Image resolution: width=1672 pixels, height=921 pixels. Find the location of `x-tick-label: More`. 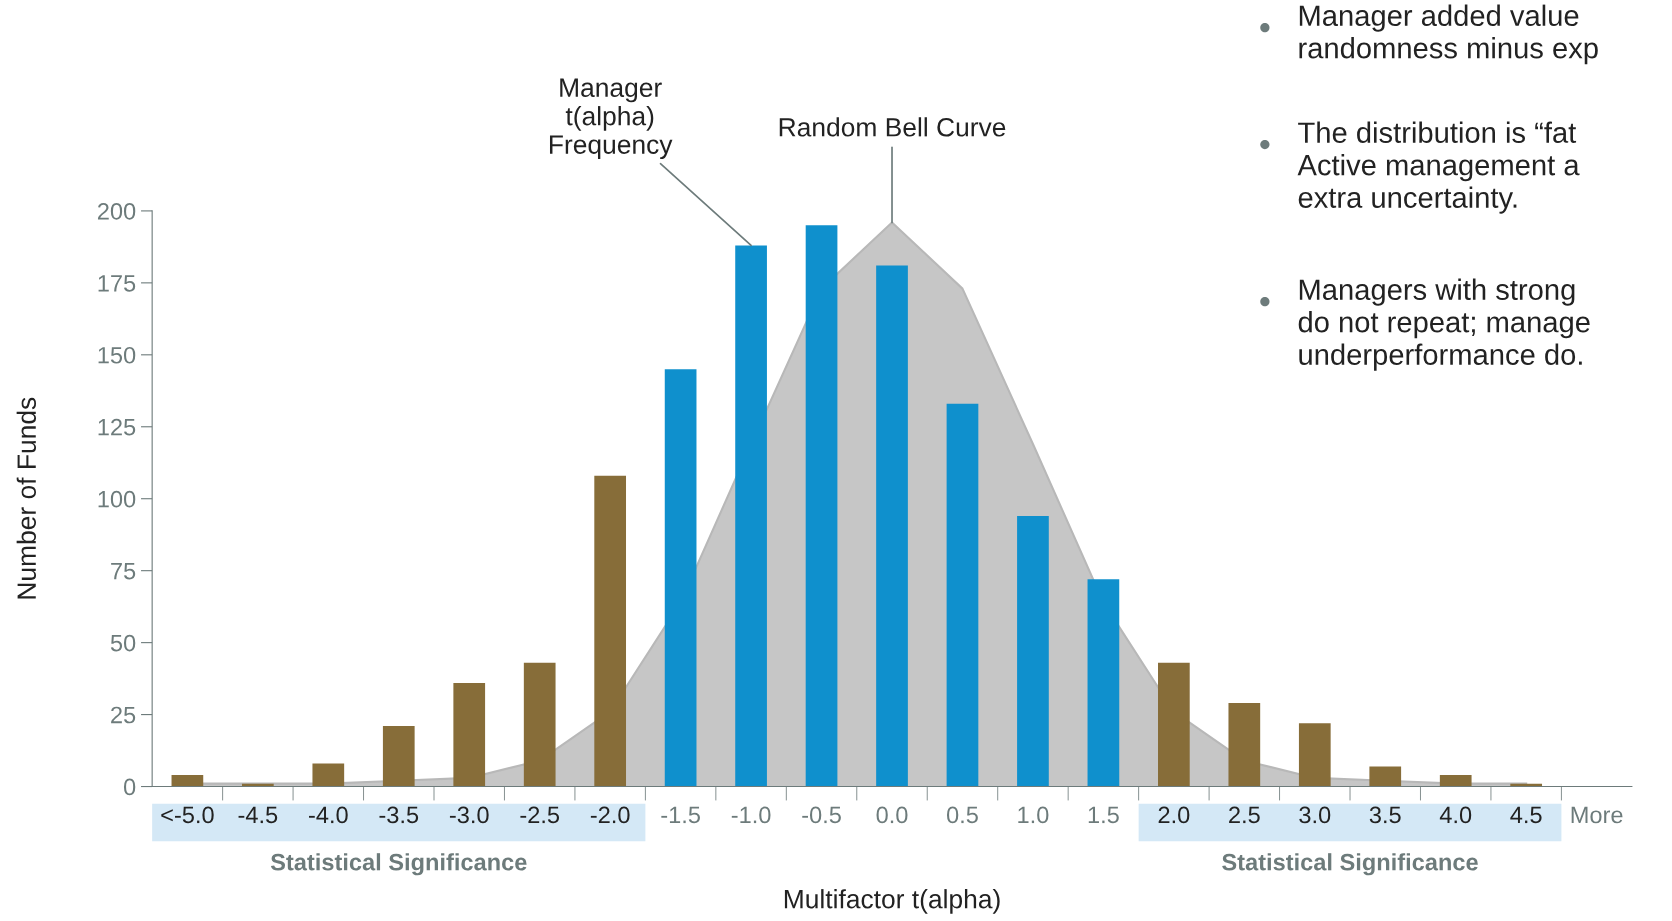

x-tick-label: More is located at coordinates (1597, 815).